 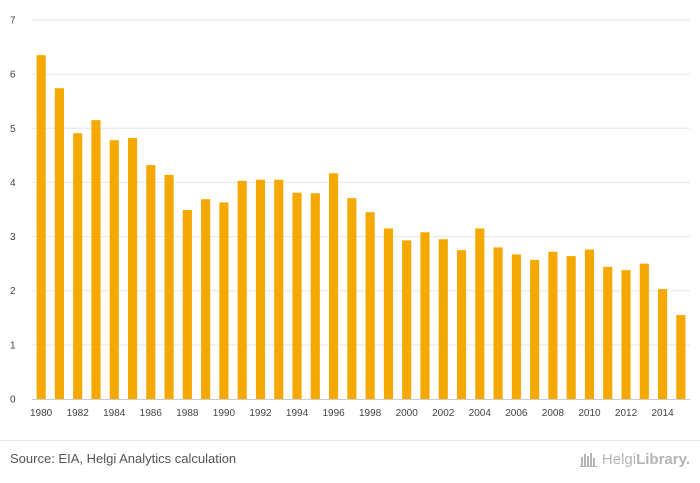 I want to click on bar-2003, so click(x=461, y=324).